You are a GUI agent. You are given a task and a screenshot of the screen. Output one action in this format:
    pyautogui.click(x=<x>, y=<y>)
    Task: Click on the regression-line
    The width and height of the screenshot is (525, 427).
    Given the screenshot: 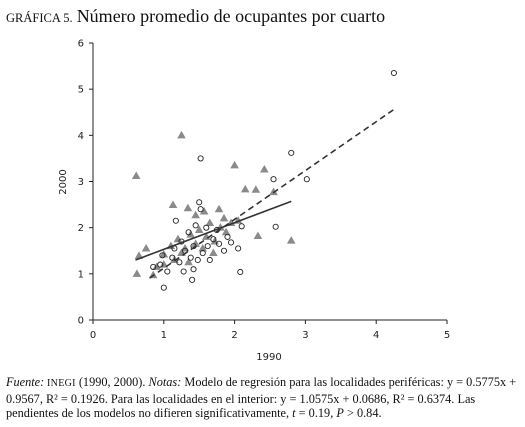 What is the action you would take?
    pyautogui.click(x=213, y=230)
    